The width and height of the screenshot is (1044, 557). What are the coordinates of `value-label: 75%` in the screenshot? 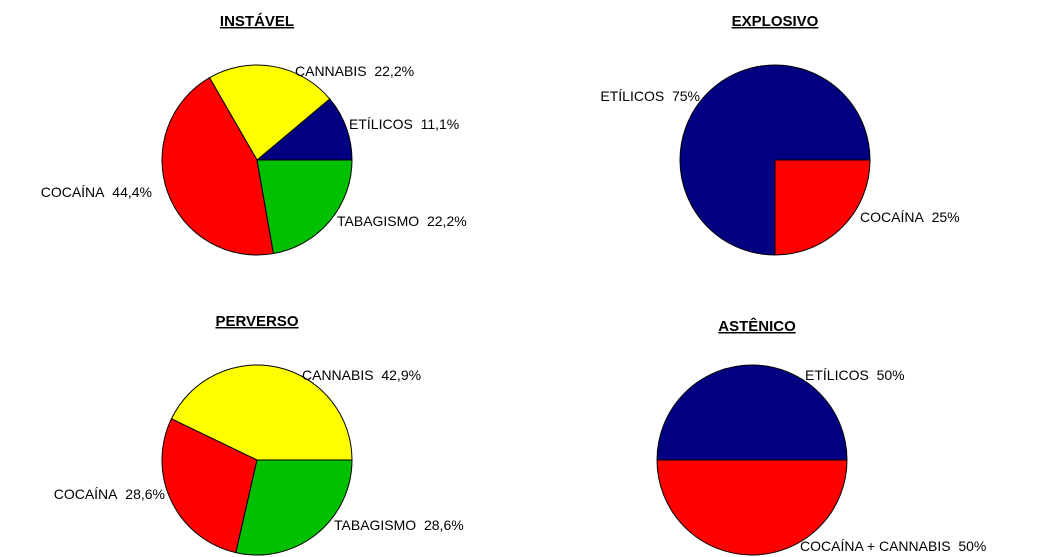 It's located at (686, 96).